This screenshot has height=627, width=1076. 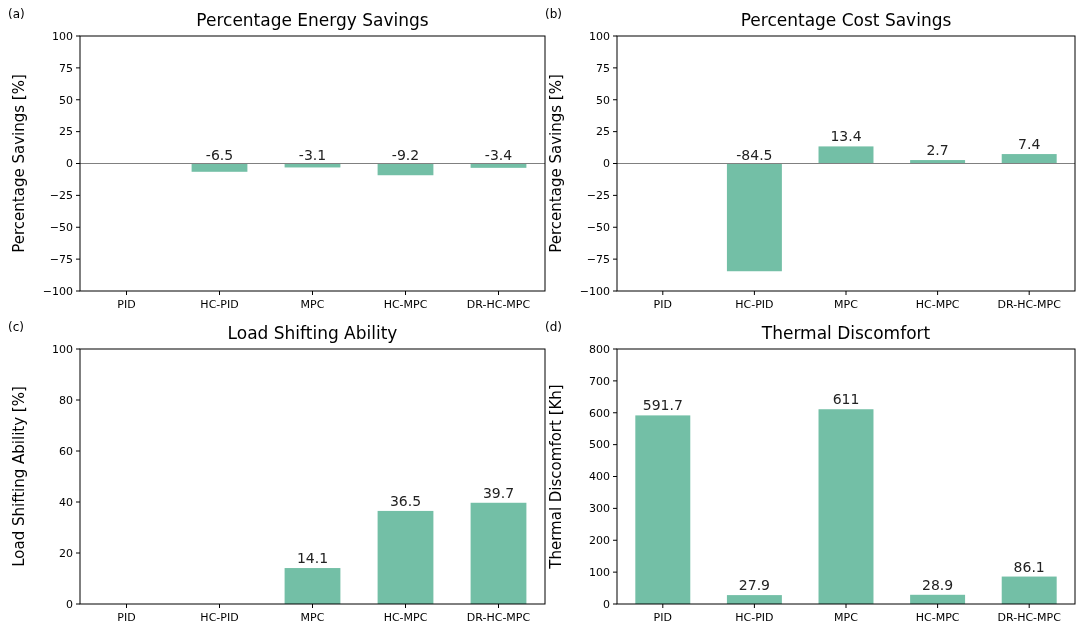 What do you see at coordinates (662, 405) in the screenshot?
I see `data-label: 591.7` at bounding box center [662, 405].